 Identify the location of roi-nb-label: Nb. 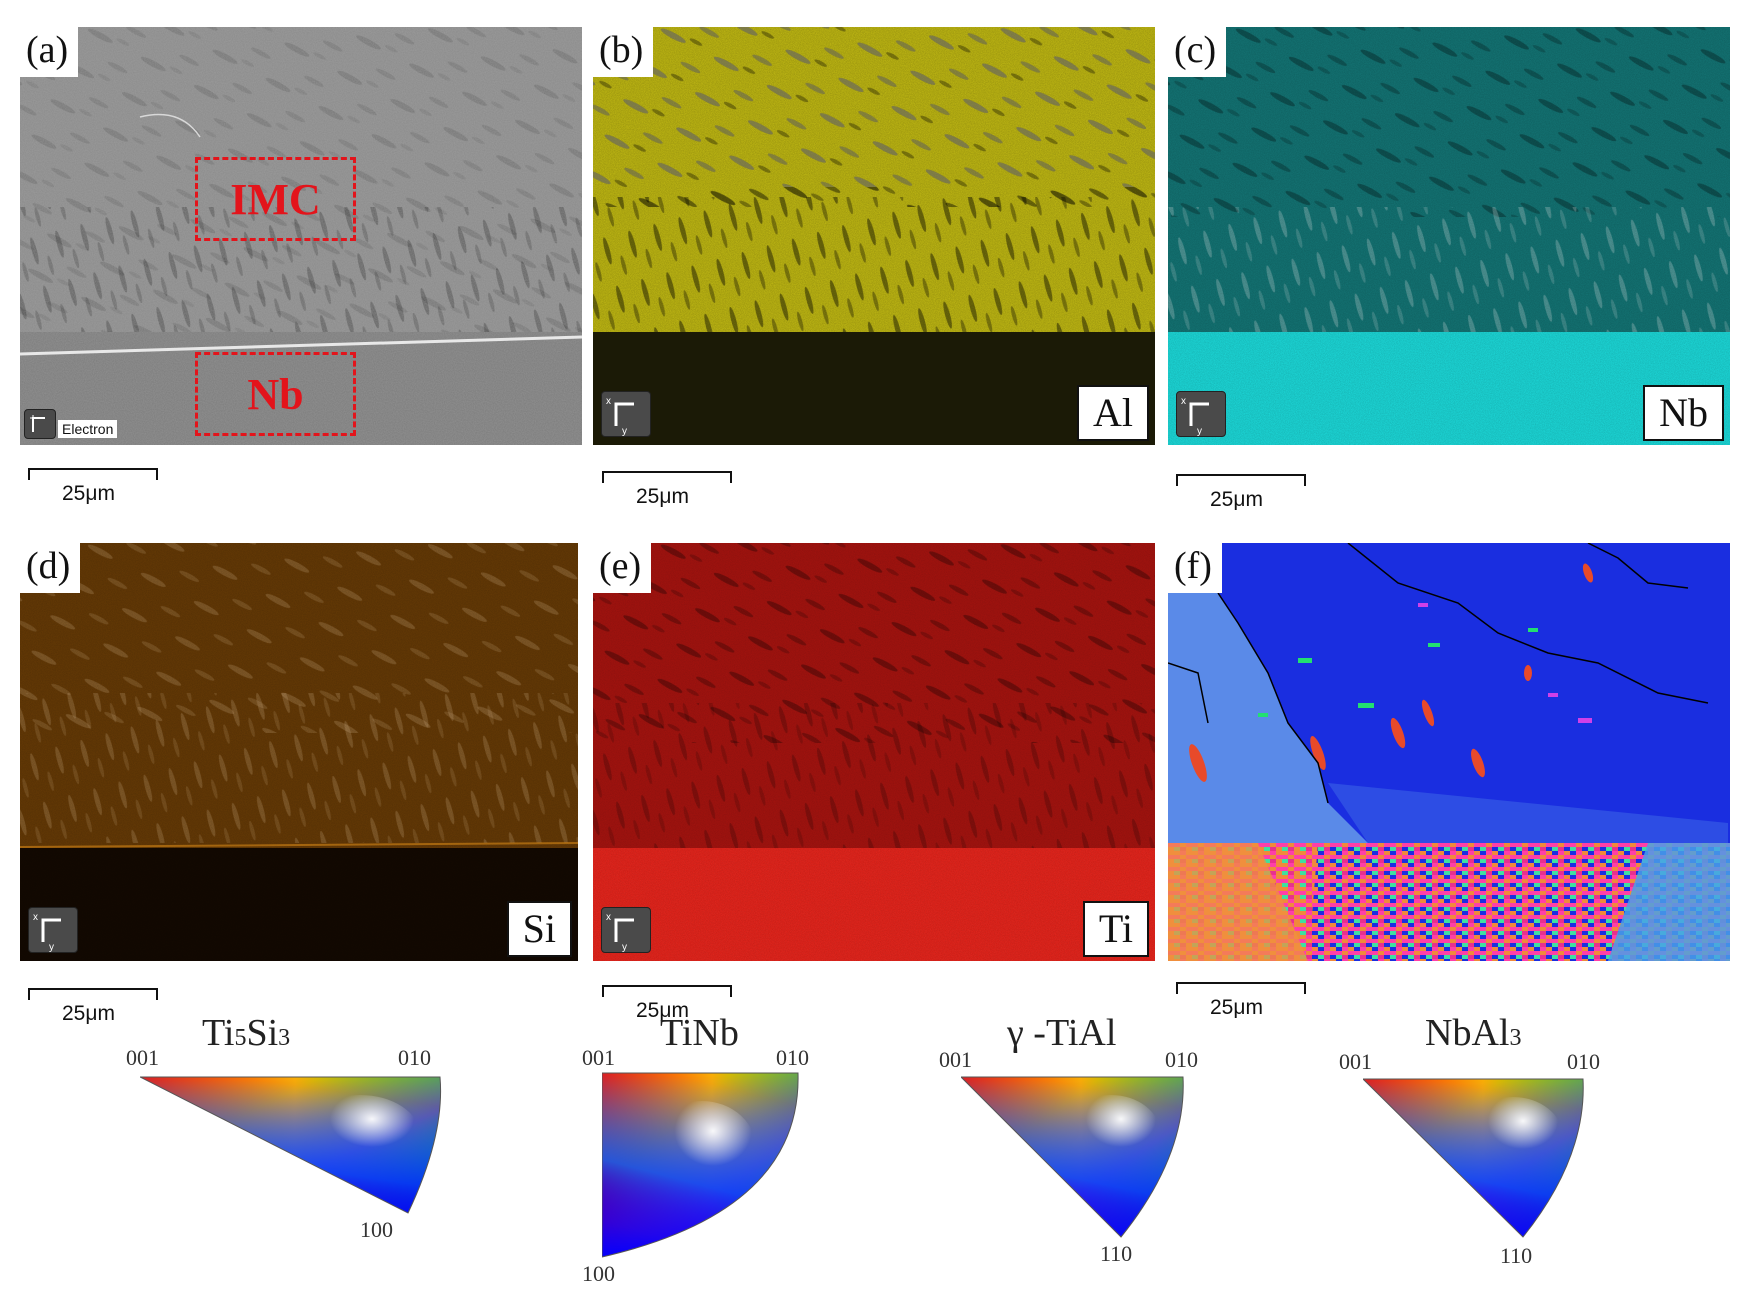
(275, 394).